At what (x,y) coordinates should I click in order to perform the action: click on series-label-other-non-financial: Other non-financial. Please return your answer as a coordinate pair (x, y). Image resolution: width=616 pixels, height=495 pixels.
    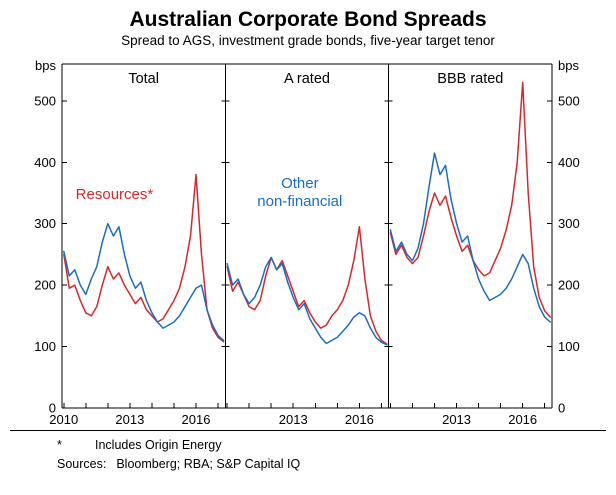
    Looking at the image, I should click on (299, 192).